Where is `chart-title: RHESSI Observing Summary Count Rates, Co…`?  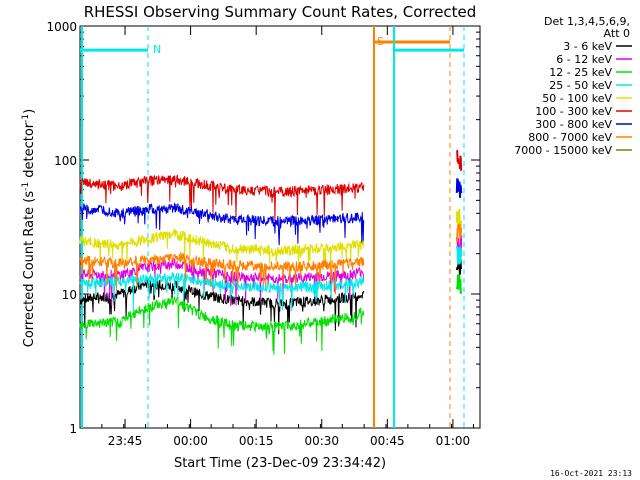 chart-title: RHESSI Observing Summary Count Rates, Co… is located at coordinates (280, 12).